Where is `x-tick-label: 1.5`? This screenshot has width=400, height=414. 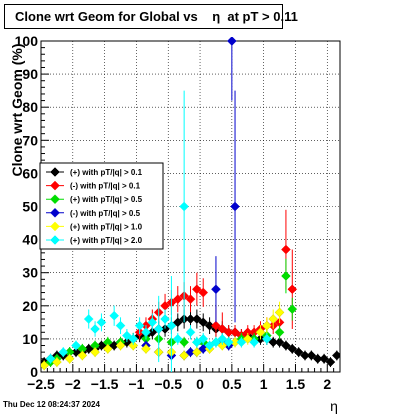
x-tick-label: 1.5 is located at coordinates (296, 384).